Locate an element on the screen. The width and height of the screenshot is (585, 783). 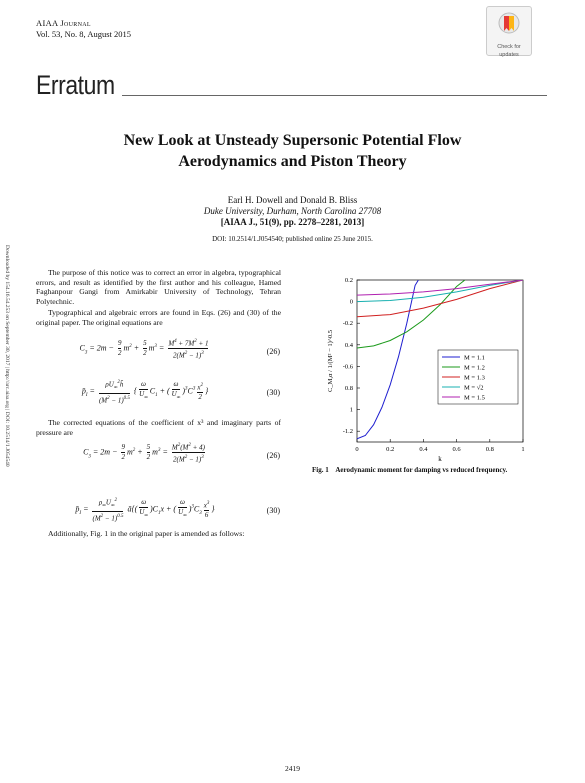
citation: [AIAA J., 51(9), pp. 2278–2281, 2013] is located at coordinates (292, 222).